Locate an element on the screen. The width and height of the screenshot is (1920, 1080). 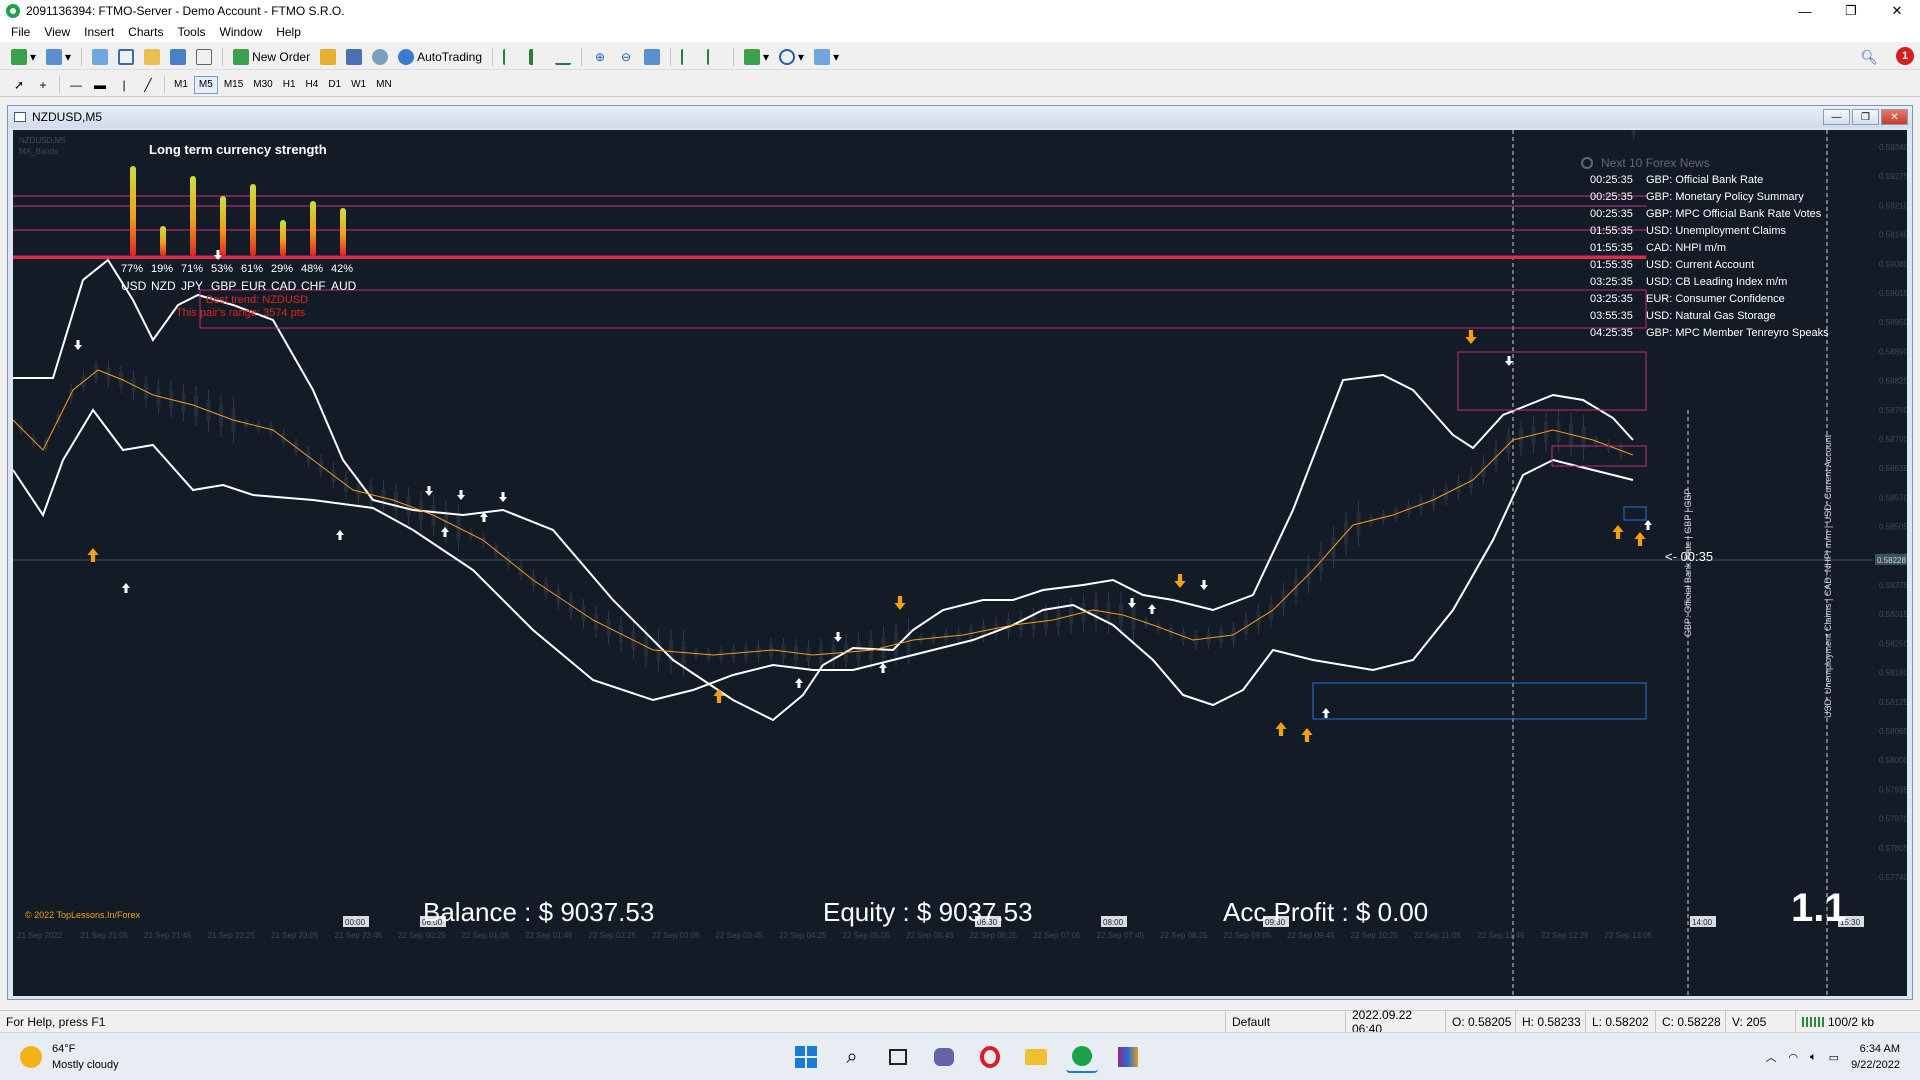
volume-icon: 🔈︎ is located at coordinates (1813, 1056).